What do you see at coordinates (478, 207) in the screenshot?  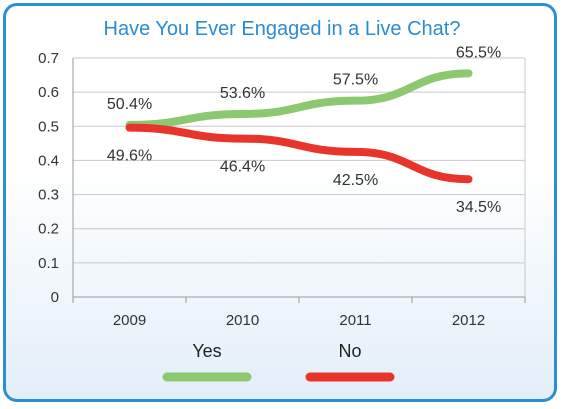 I see `data-label-no: 34.5%` at bounding box center [478, 207].